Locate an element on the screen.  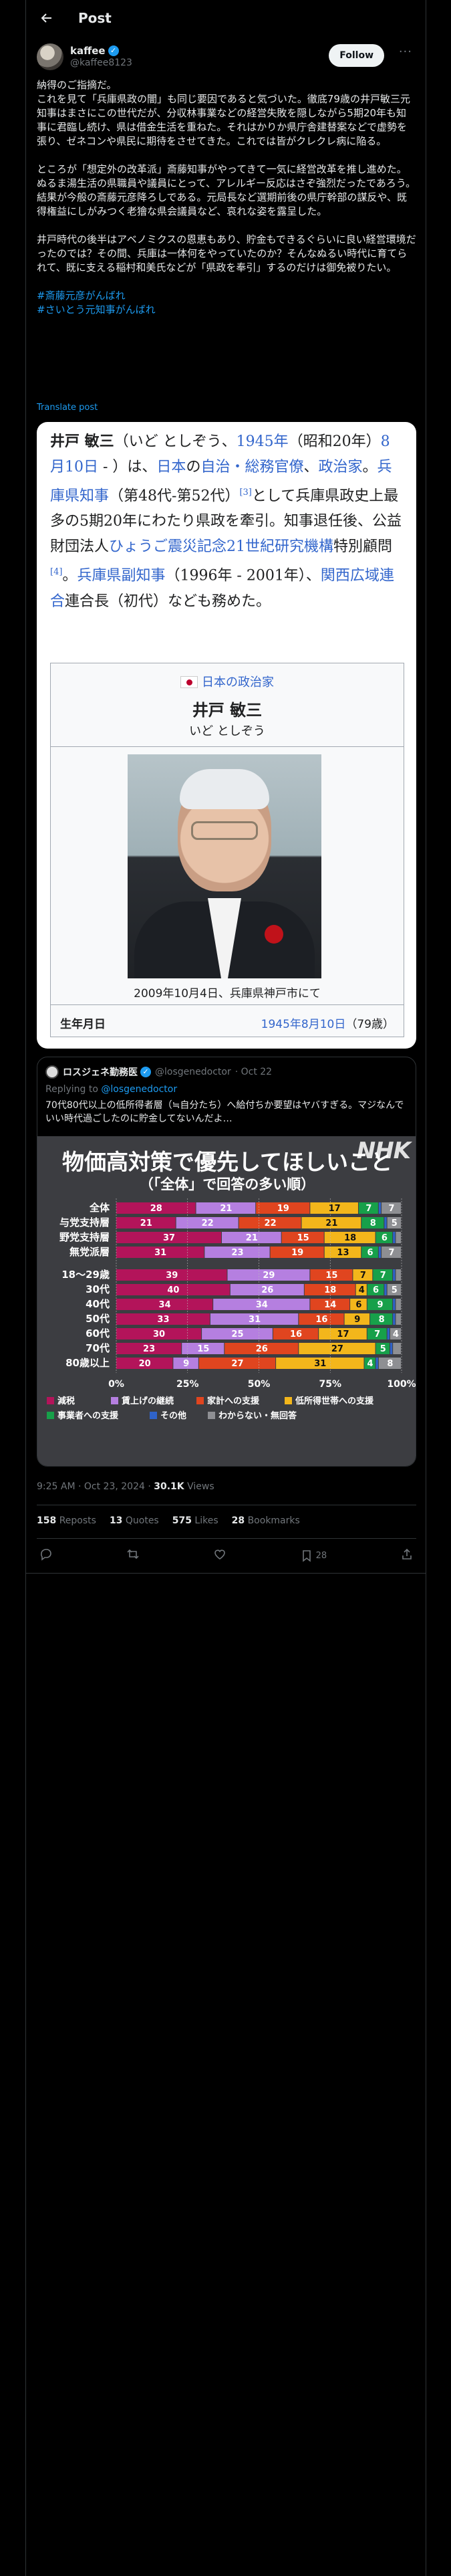
birth-date-value: 1945年8月10日（79歳） is located at coordinates (327, 1024).